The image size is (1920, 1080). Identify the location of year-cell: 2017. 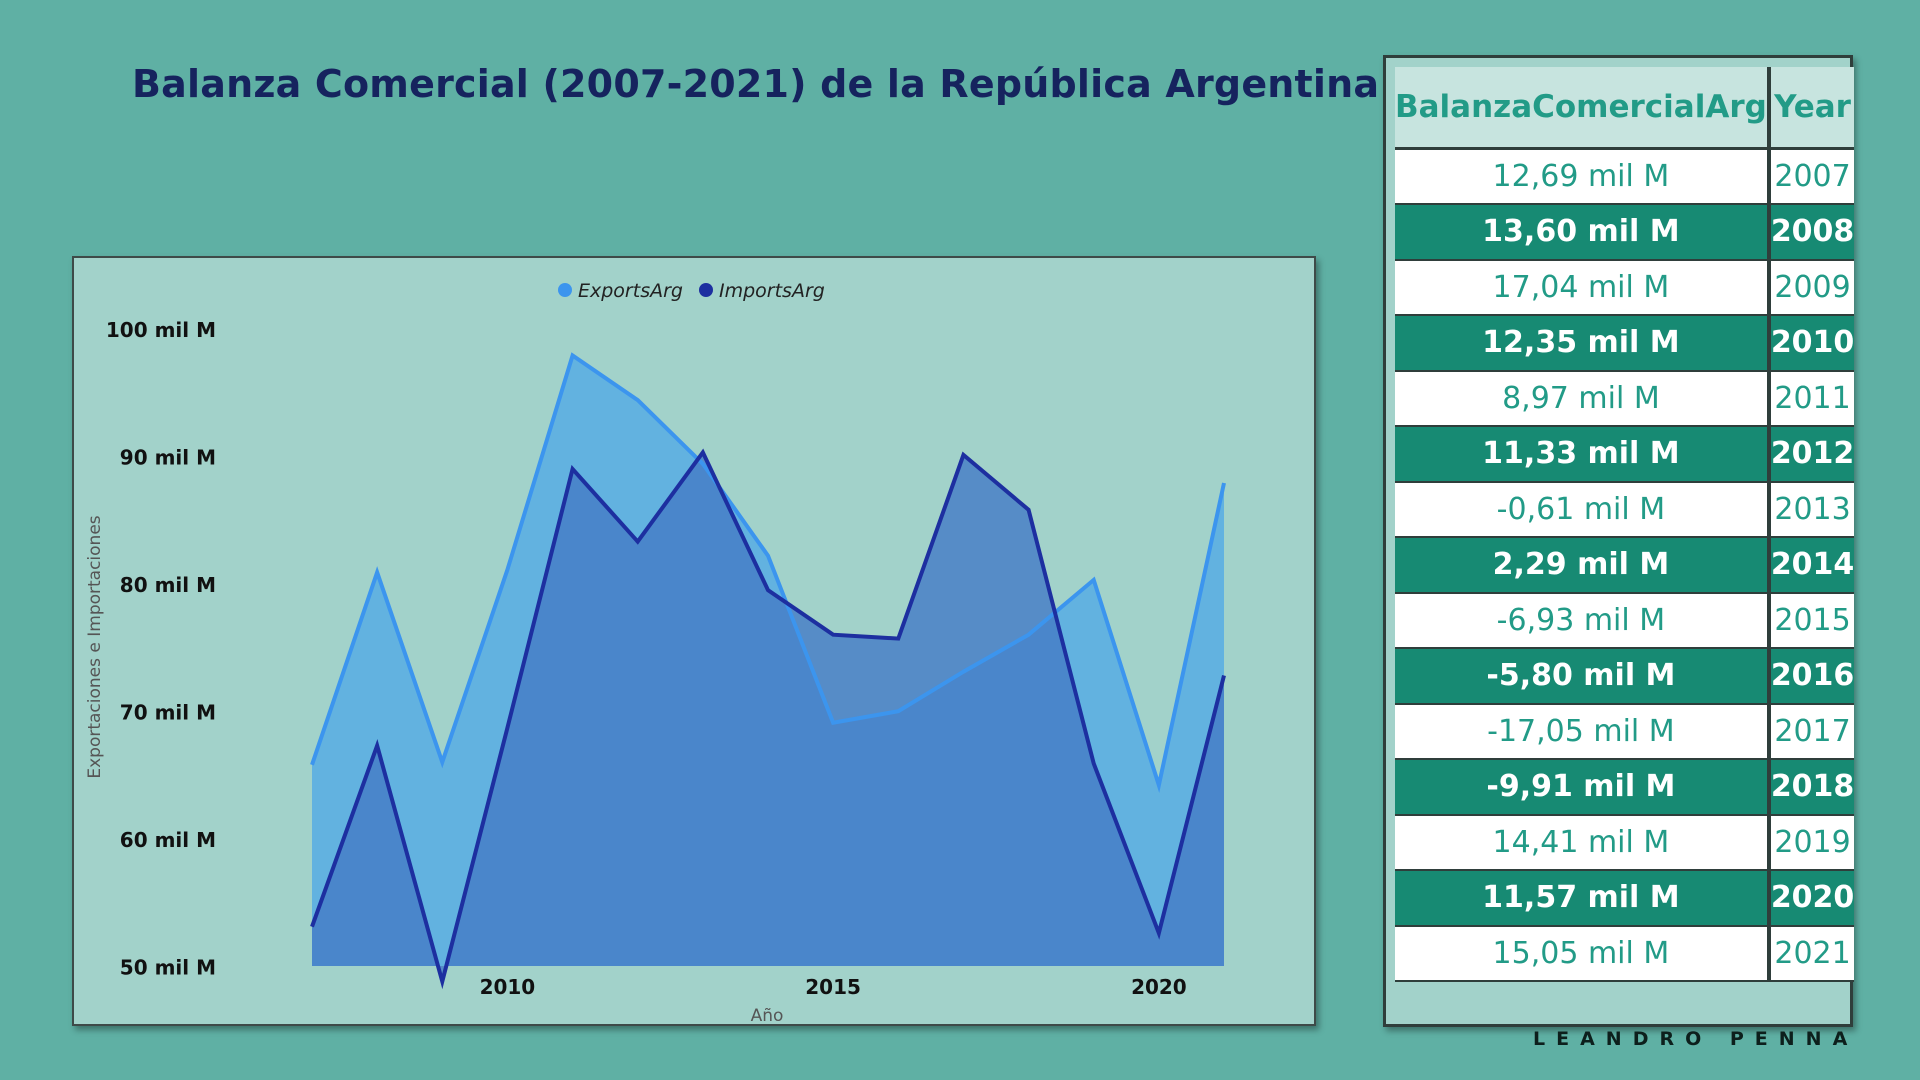
(1811, 731).